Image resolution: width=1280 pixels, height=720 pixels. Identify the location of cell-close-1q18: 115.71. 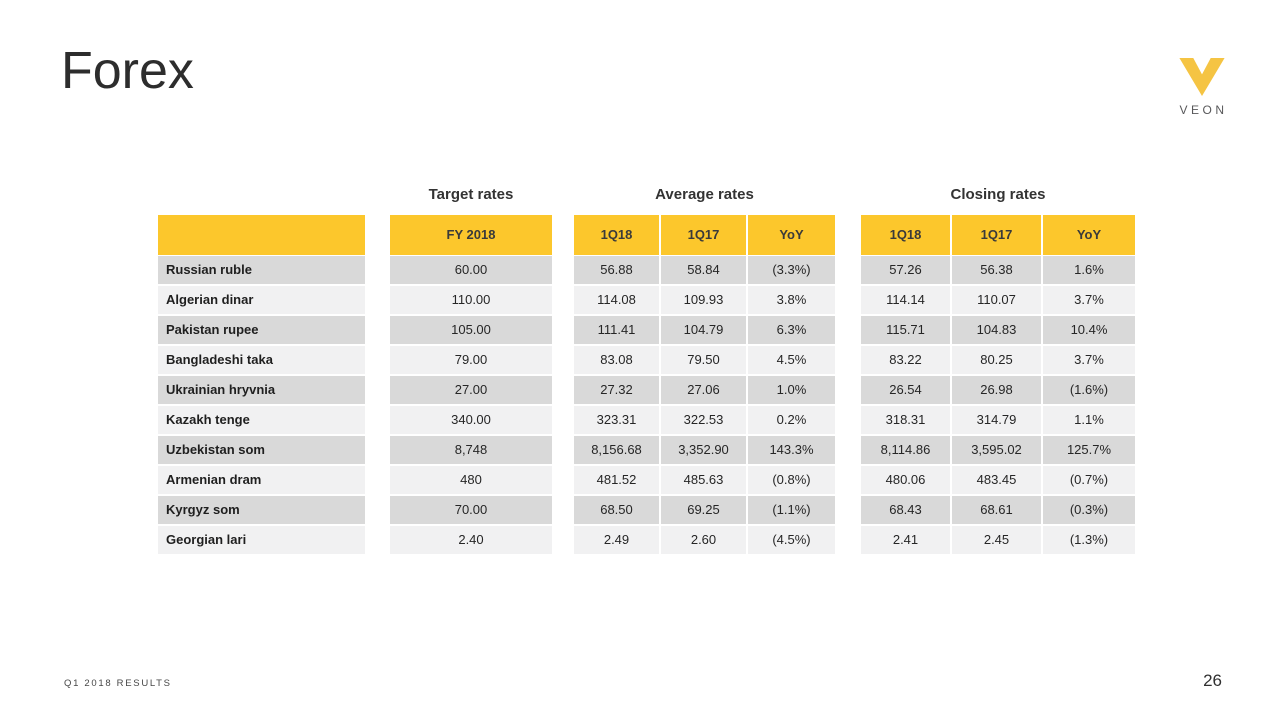
(906, 331).